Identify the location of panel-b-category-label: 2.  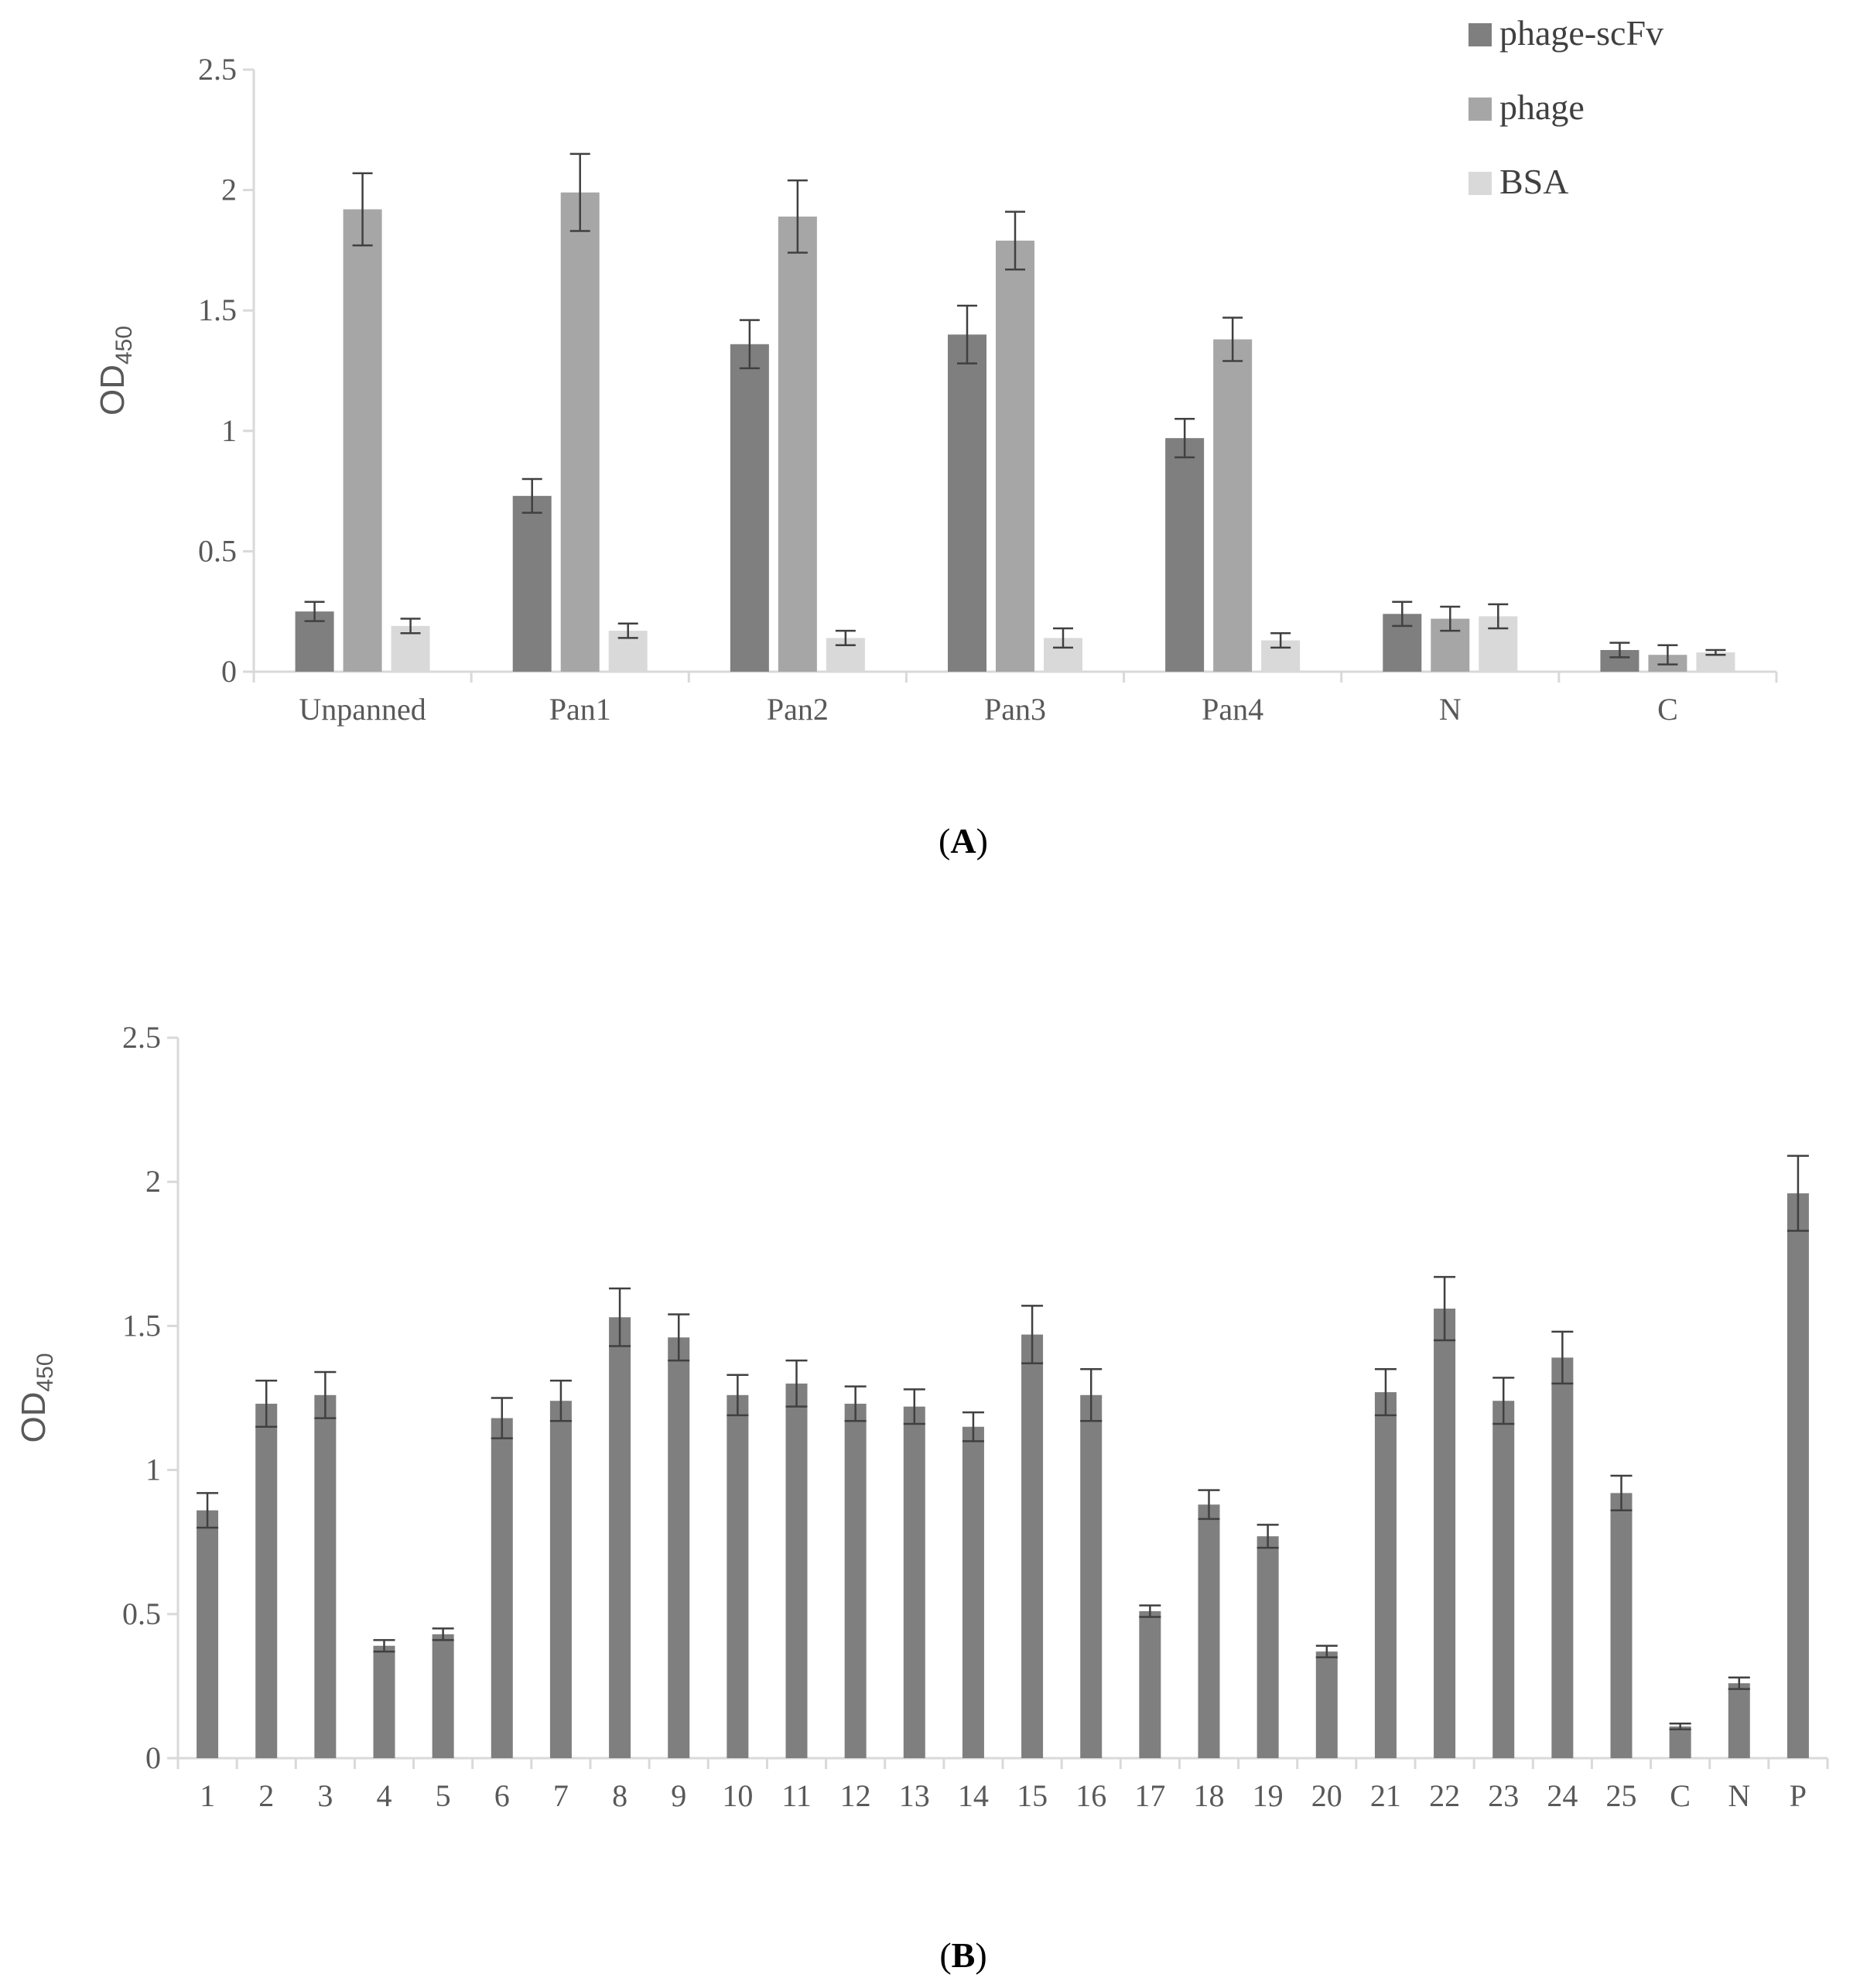
(266, 1795).